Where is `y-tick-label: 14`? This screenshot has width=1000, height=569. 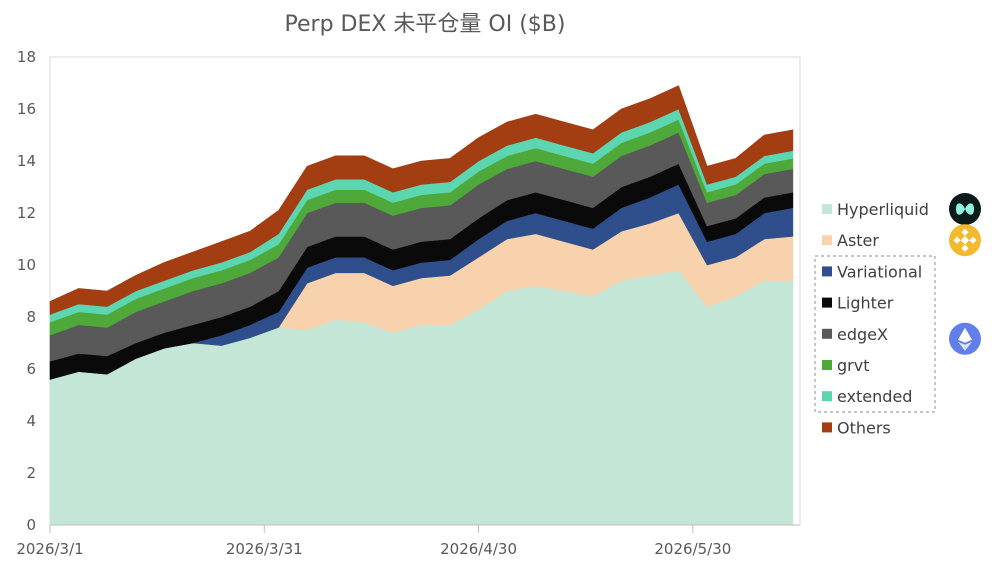
y-tick-label: 14 is located at coordinates (26, 161).